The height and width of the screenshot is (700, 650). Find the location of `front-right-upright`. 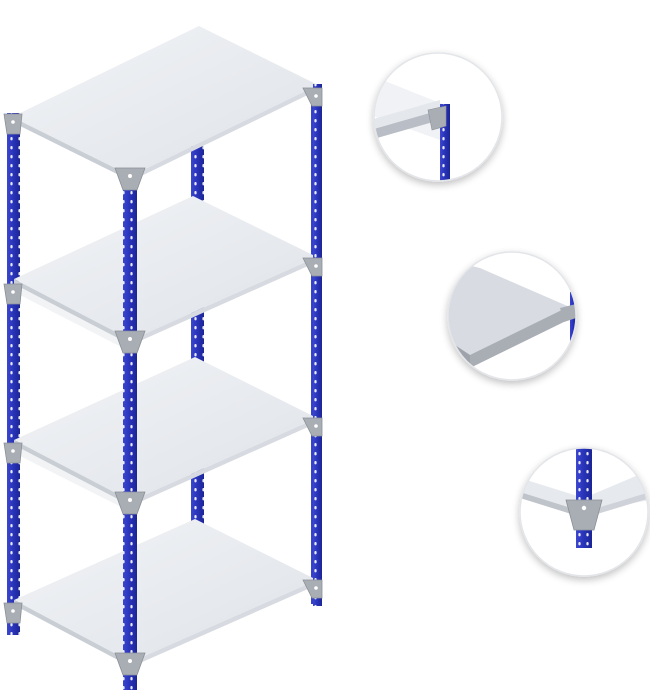

front-right-upright is located at coordinates (130, 429).